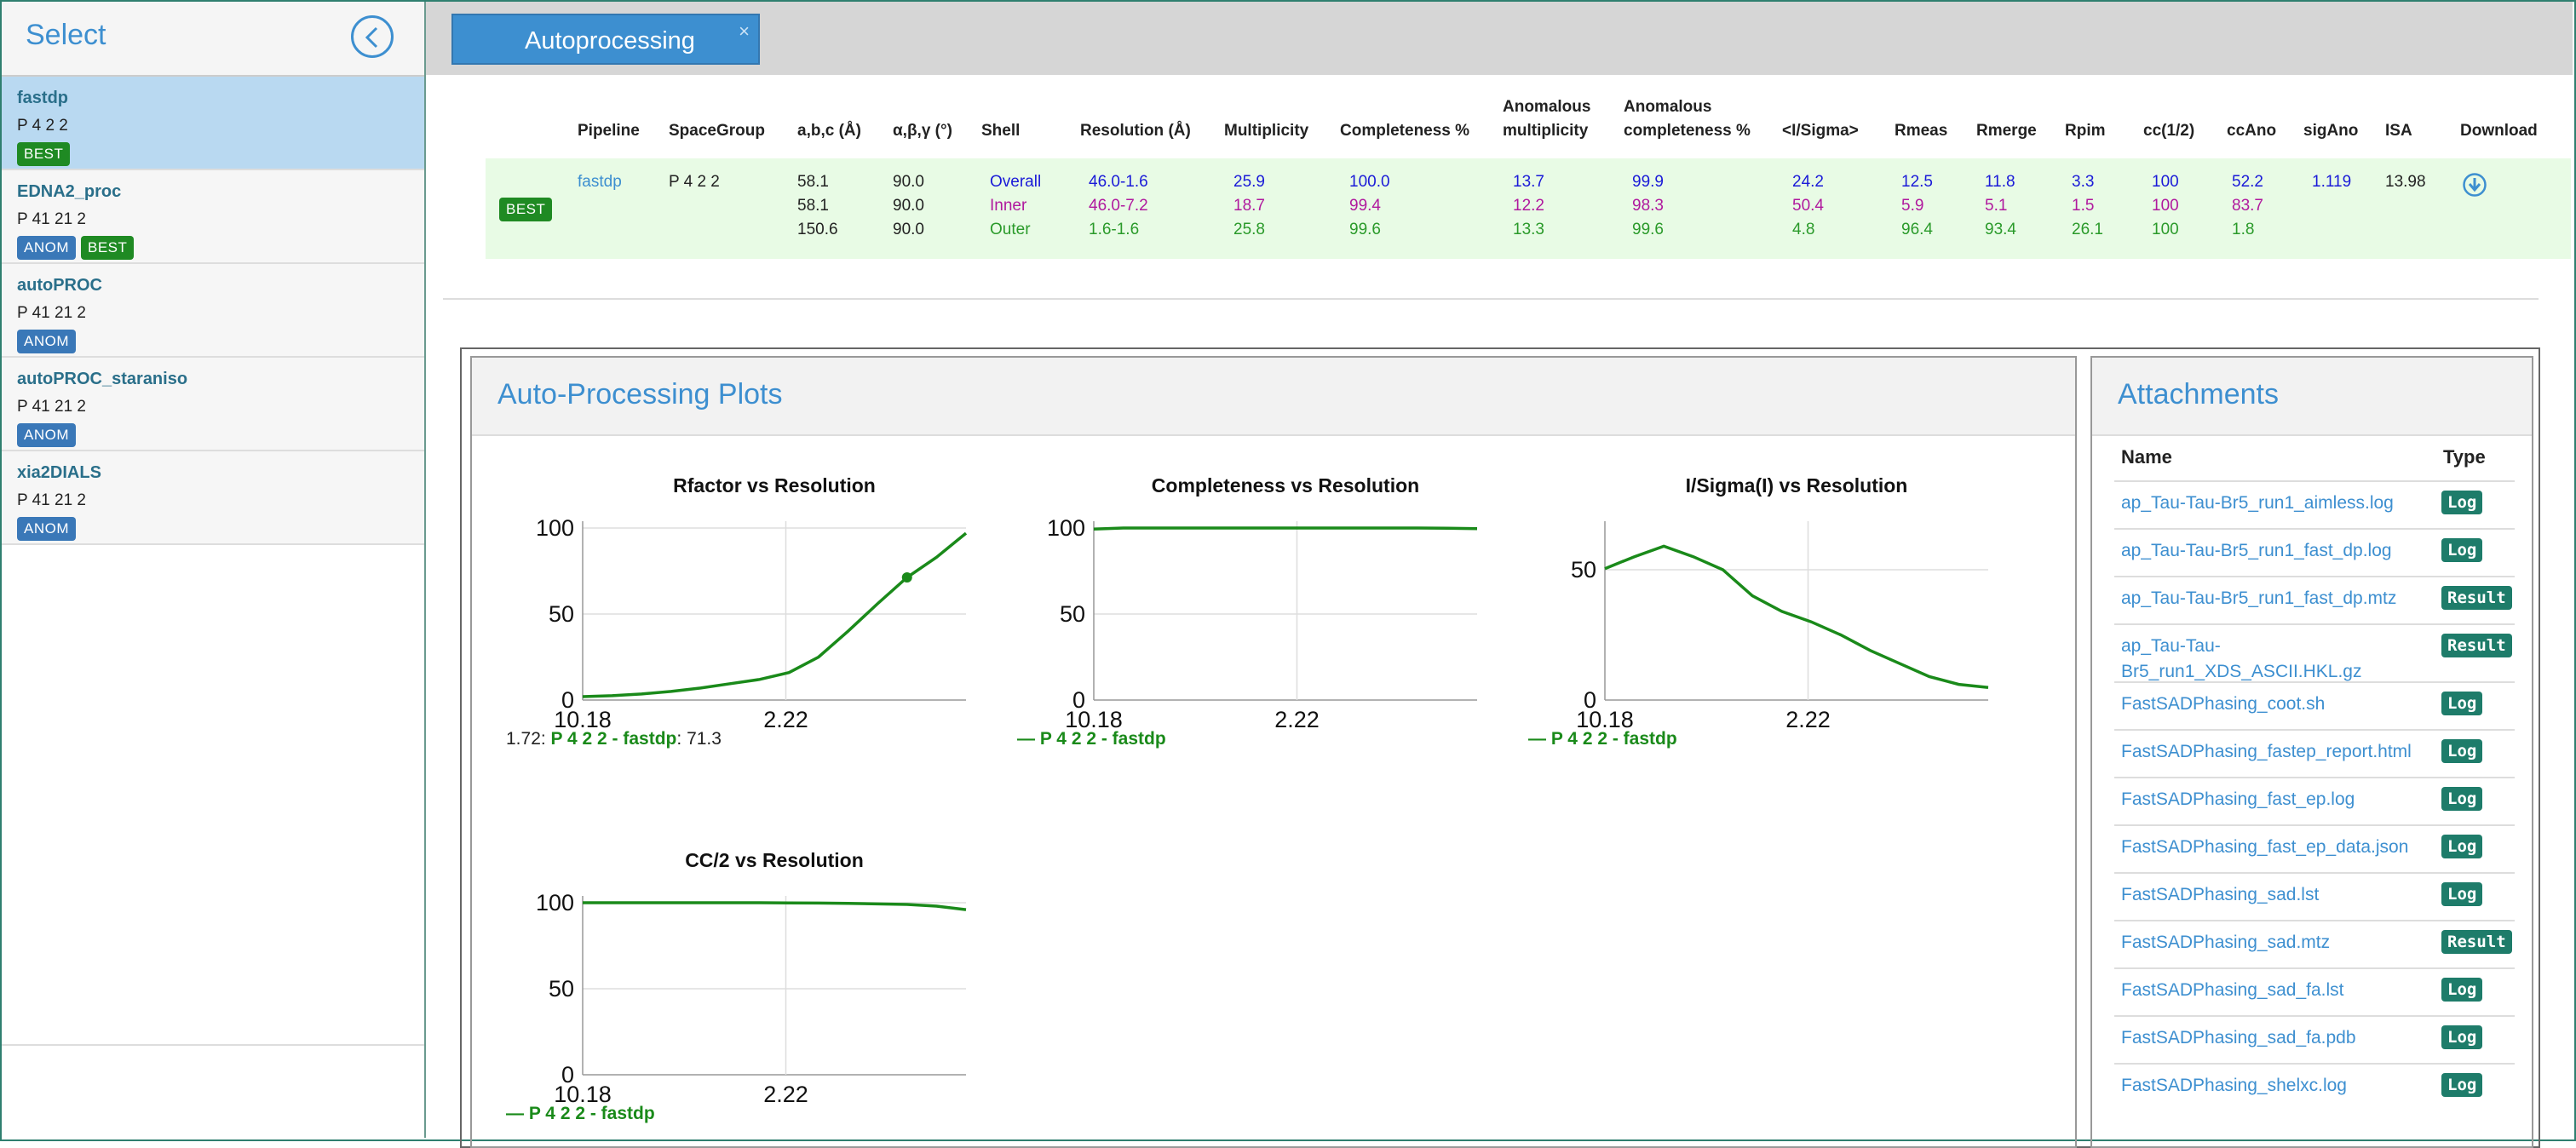  What do you see at coordinates (1547, 107) in the screenshot?
I see `col-anom-mult-line1: Anomalous` at bounding box center [1547, 107].